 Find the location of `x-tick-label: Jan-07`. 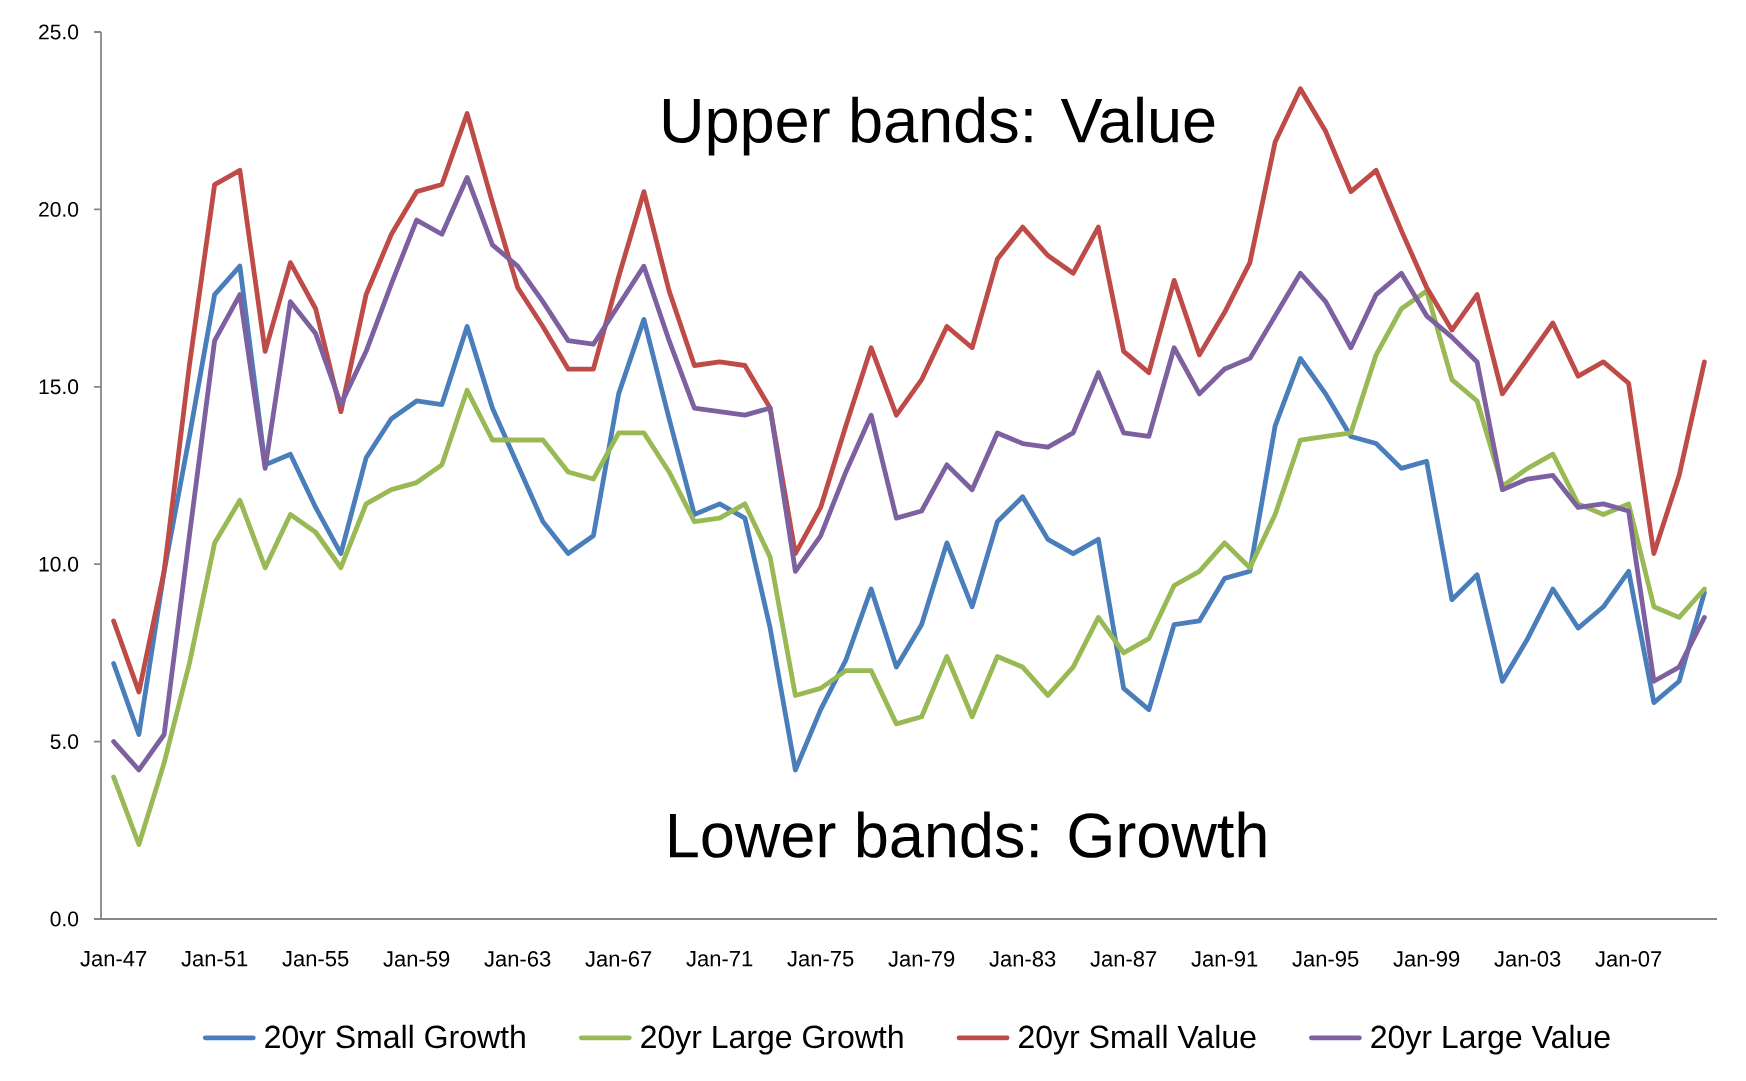

x-tick-label: Jan-07 is located at coordinates (1628, 959).